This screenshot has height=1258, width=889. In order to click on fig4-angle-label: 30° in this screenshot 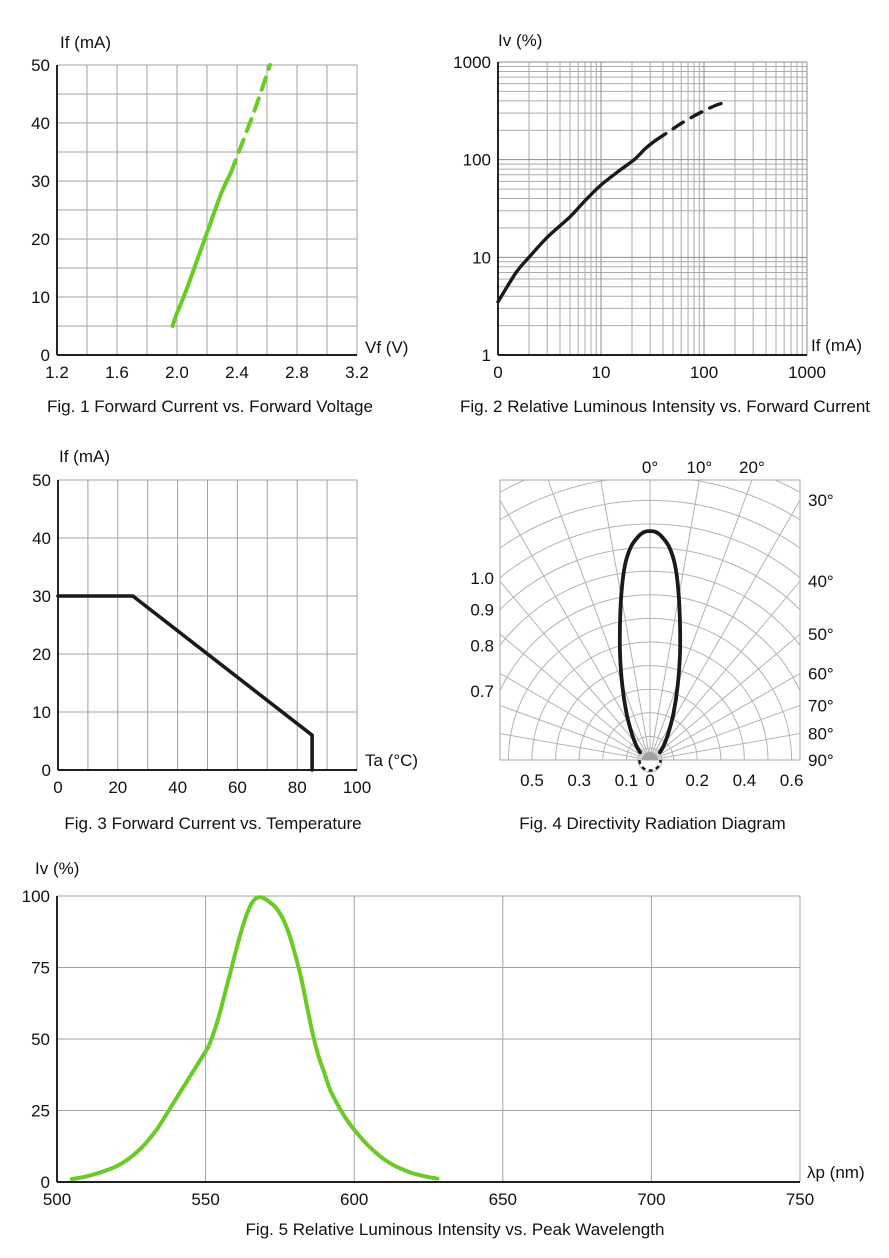, I will do `click(821, 500)`.